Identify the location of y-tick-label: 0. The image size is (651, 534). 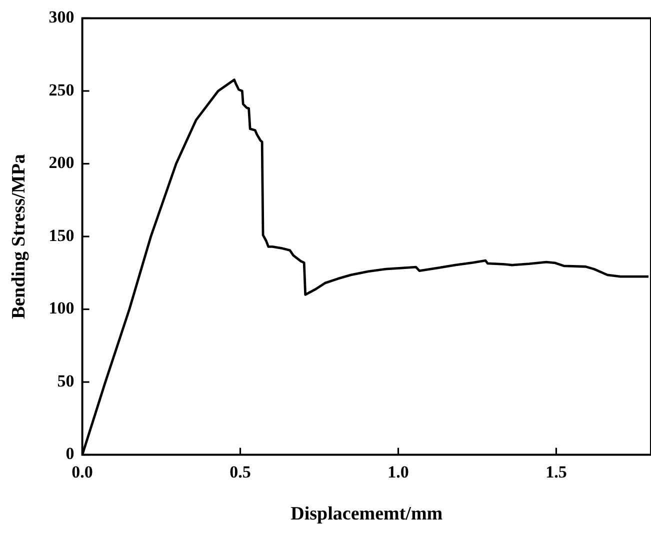
(70, 454).